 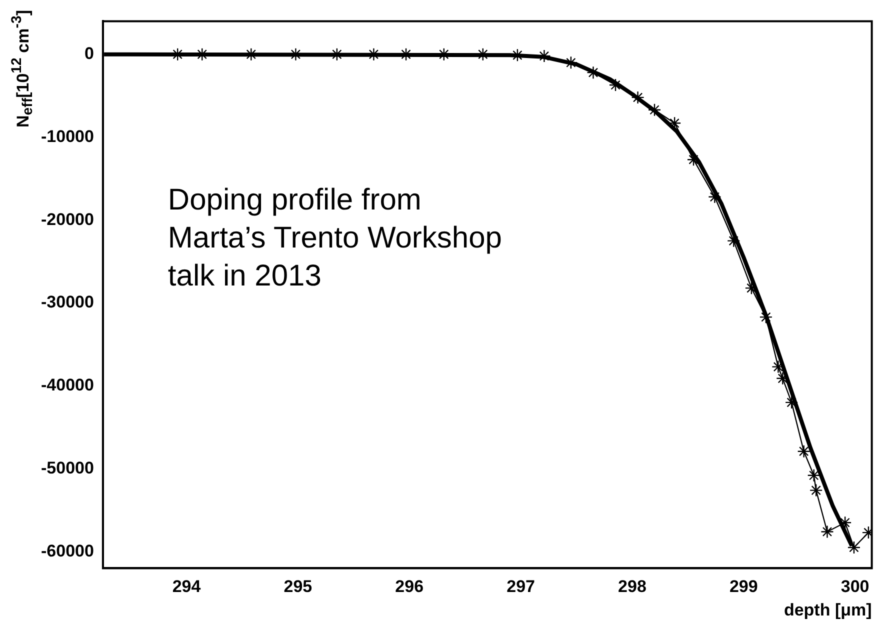 What do you see at coordinates (67, 550) in the screenshot?
I see `y-tick-label: -60000` at bounding box center [67, 550].